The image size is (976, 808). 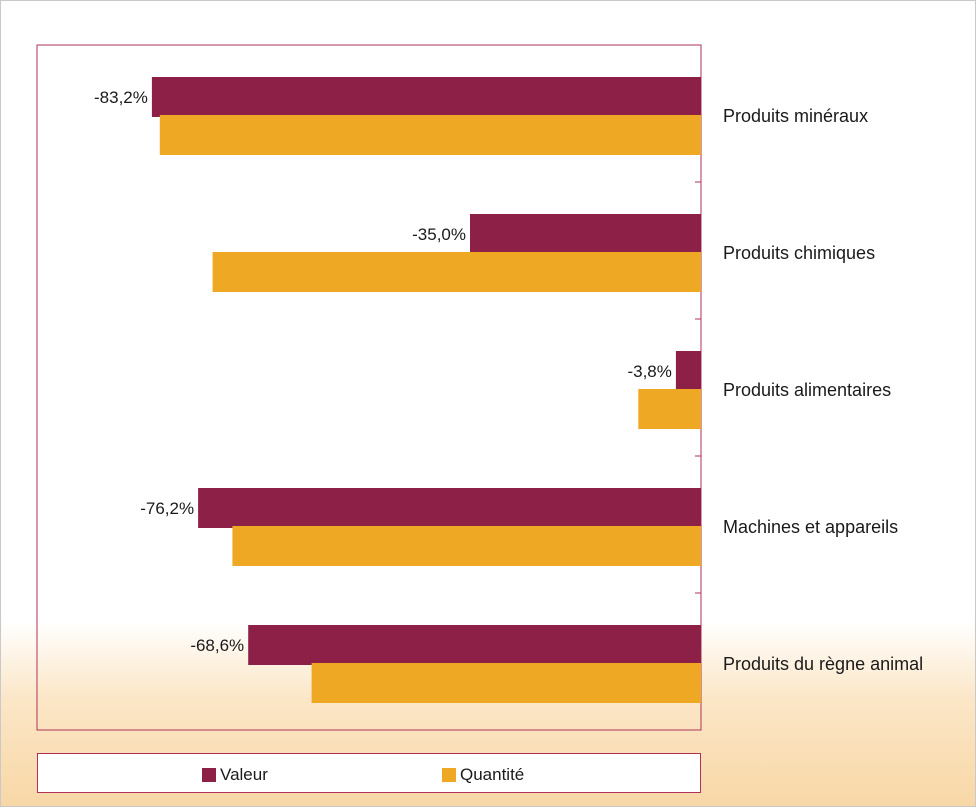 I want to click on category-label-0: Produits minéraux, so click(x=795, y=116).